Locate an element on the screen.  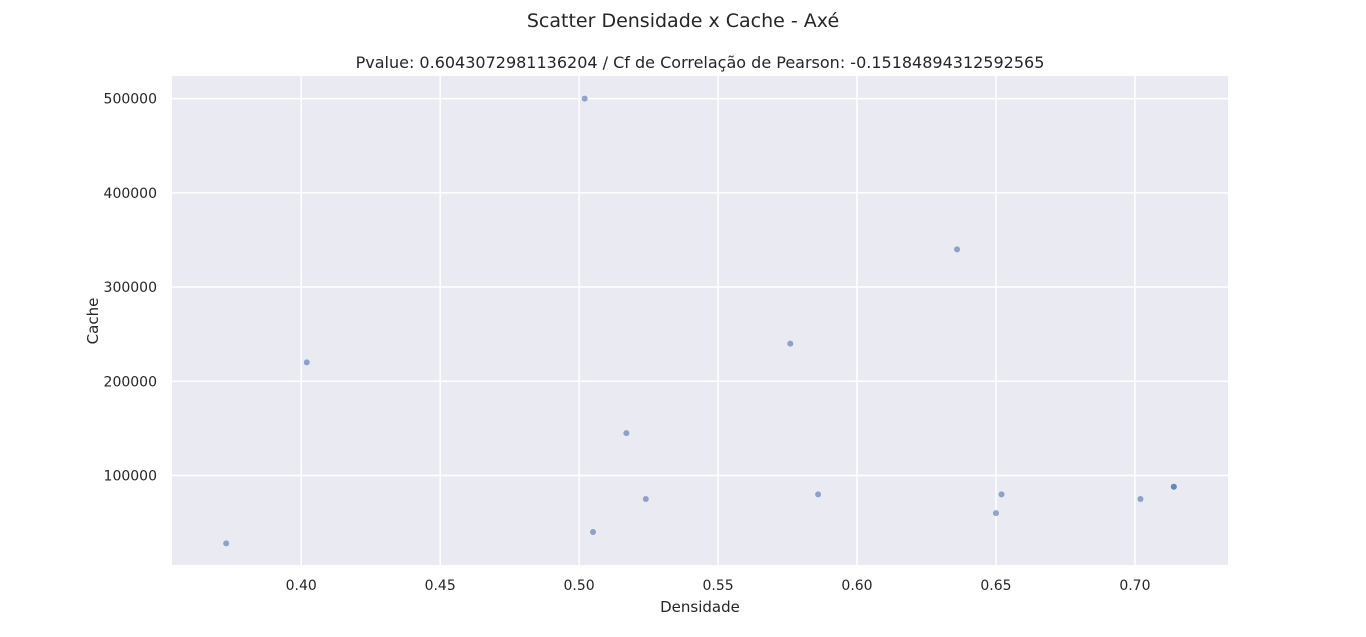
y-tick-label: 400000 is located at coordinates (130, 194).